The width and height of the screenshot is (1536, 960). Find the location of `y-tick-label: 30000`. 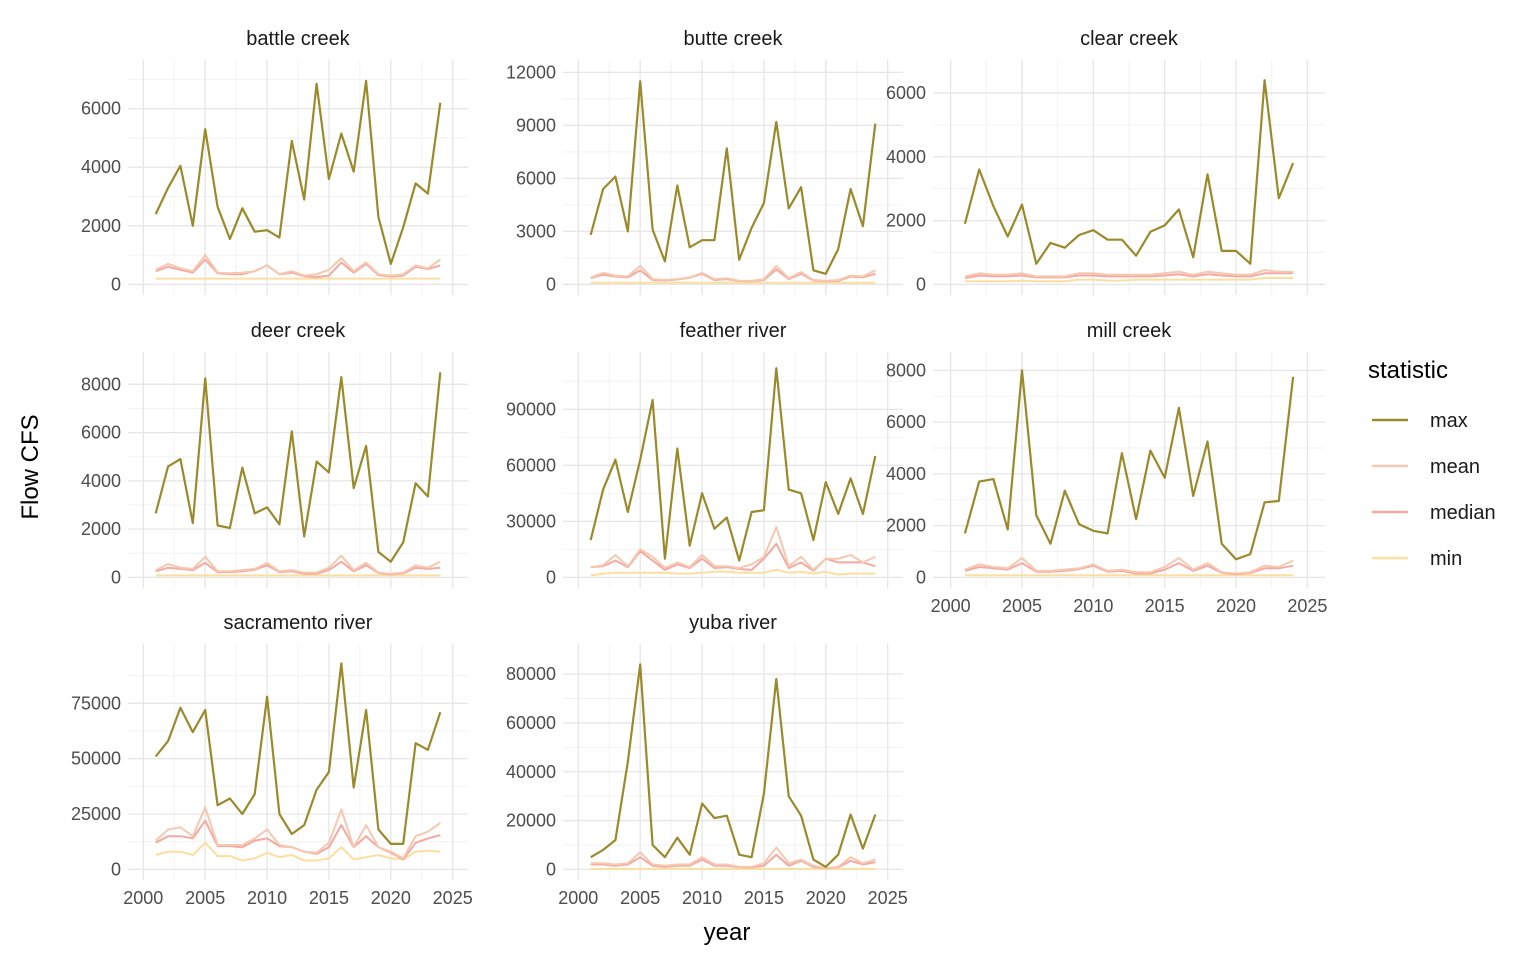

y-tick-label: 30000 is located at coordinates (531, 521).